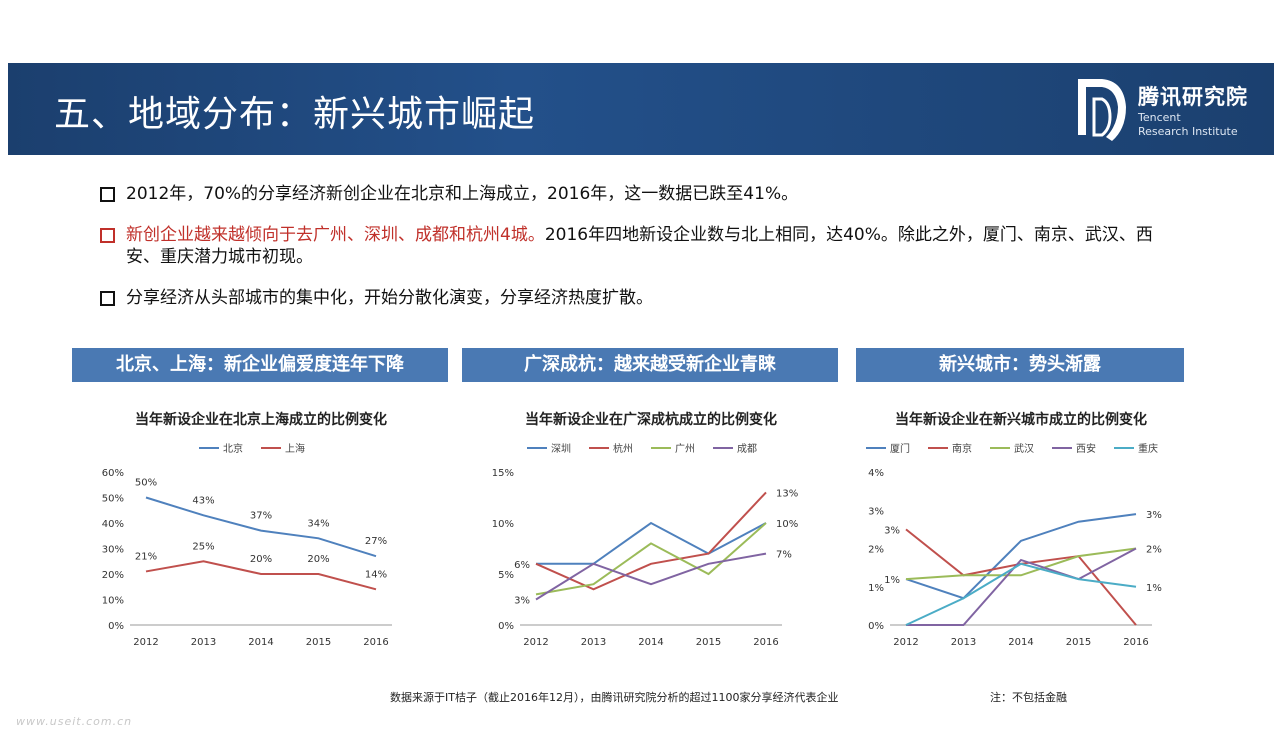 The width and height of the screenshot is (1280, 742). What do you see at coordinates (1020, 365) in the screenshot?
I see `section-header-emerging-cities: 新兴城市：势头渐露` at bounding box center [1020, 365].